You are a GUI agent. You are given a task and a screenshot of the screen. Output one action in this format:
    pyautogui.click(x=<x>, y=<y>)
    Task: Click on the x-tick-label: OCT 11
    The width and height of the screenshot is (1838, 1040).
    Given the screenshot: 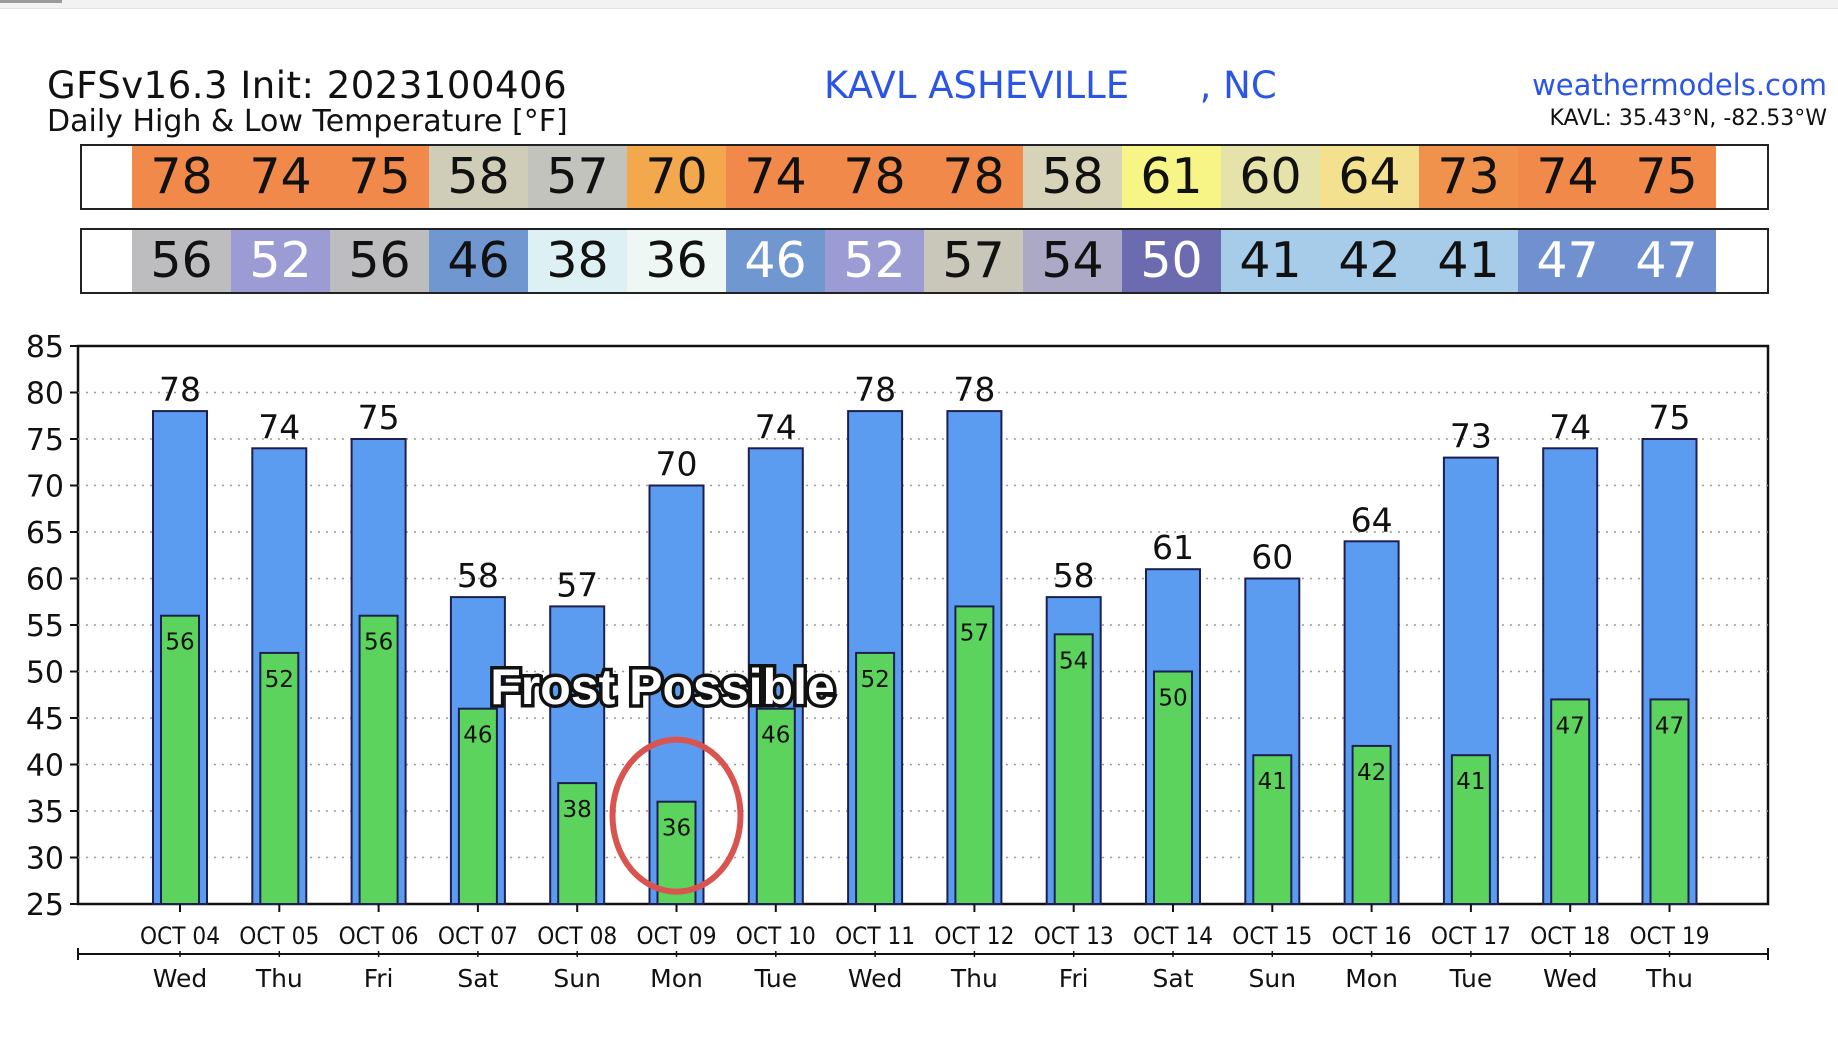 What is the action you would take?
    pyautogui.click(x=875, y=936)
    